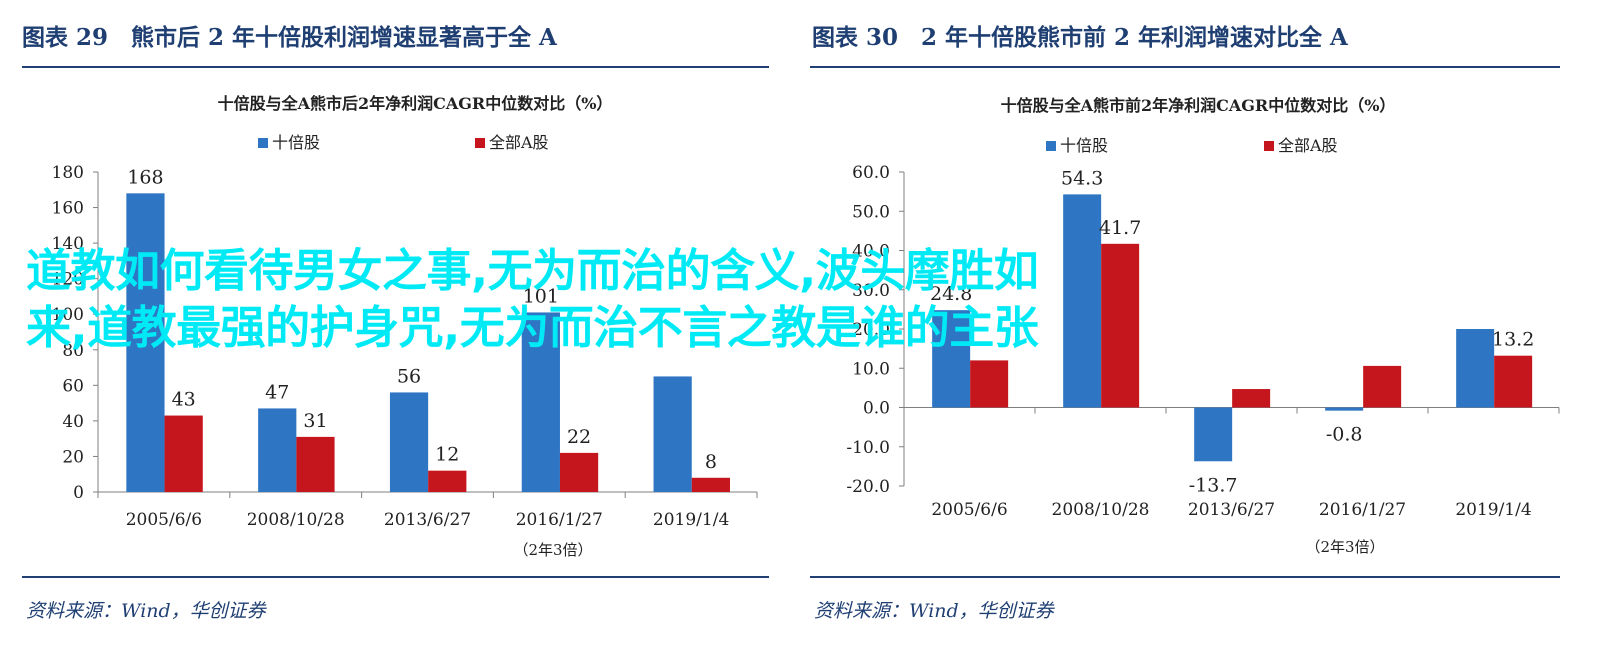 The image size is (1602, 651). Describe the element at coordinates (579, 437) in the screenshot. I see `data-label: 22` at that location.